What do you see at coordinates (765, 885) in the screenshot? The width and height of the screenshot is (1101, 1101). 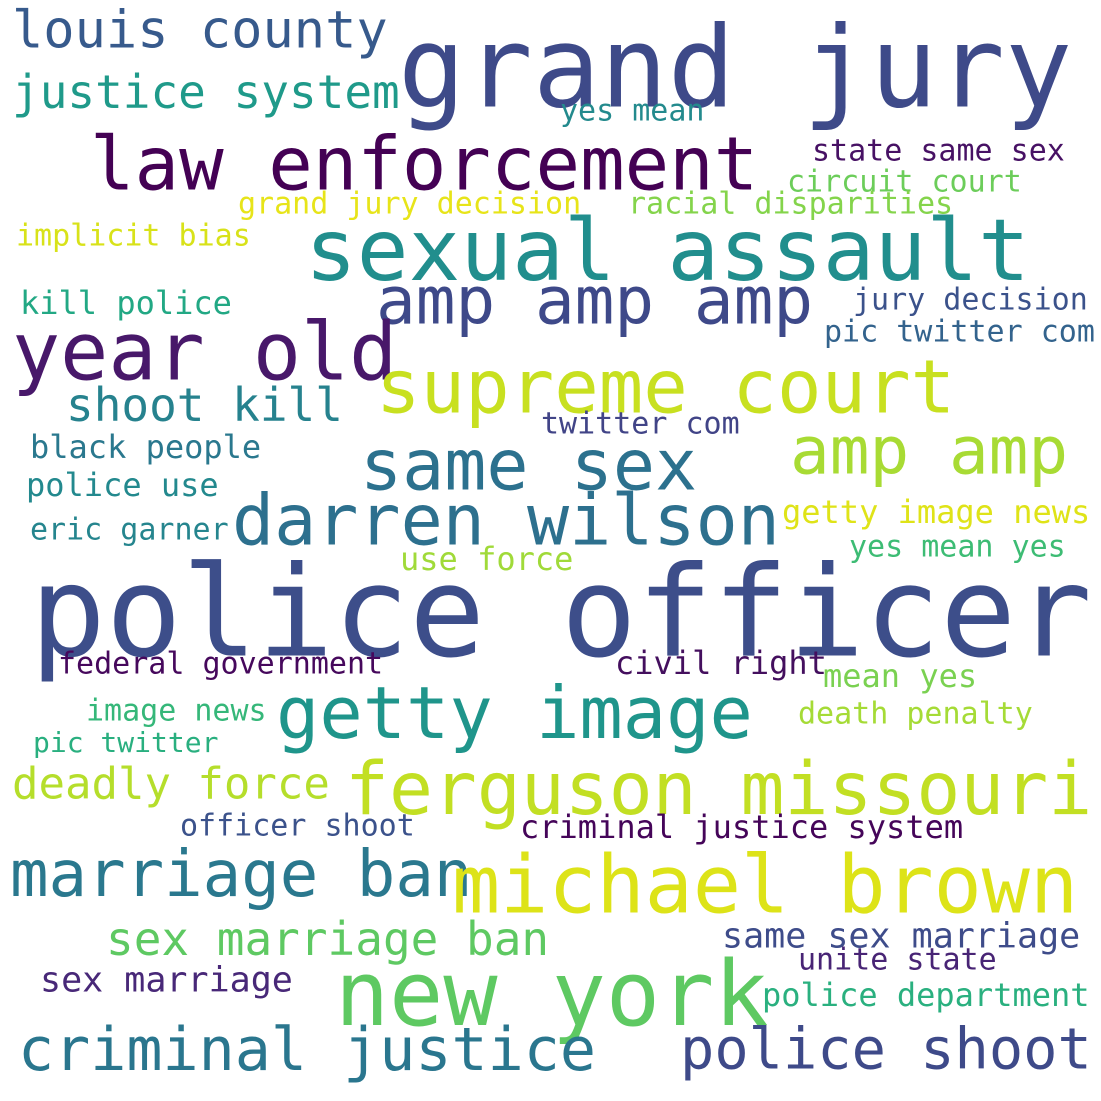 I see `word-michael-brown: michael brown` at bounding box center [765, 885].